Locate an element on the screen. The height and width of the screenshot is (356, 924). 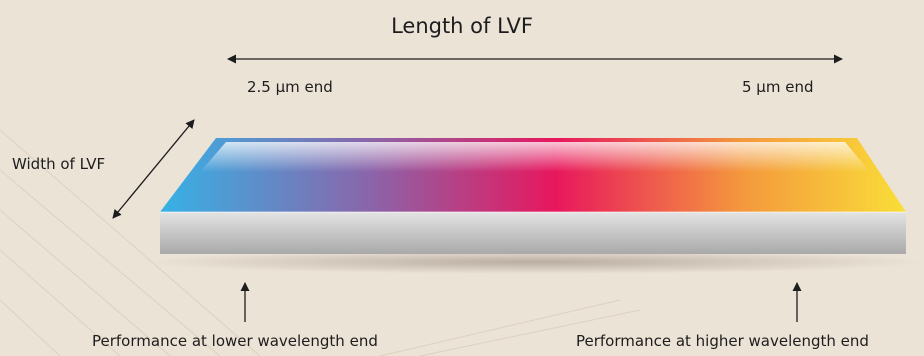
right-end-label: 5 µm end is located at coordinates (778, 87).